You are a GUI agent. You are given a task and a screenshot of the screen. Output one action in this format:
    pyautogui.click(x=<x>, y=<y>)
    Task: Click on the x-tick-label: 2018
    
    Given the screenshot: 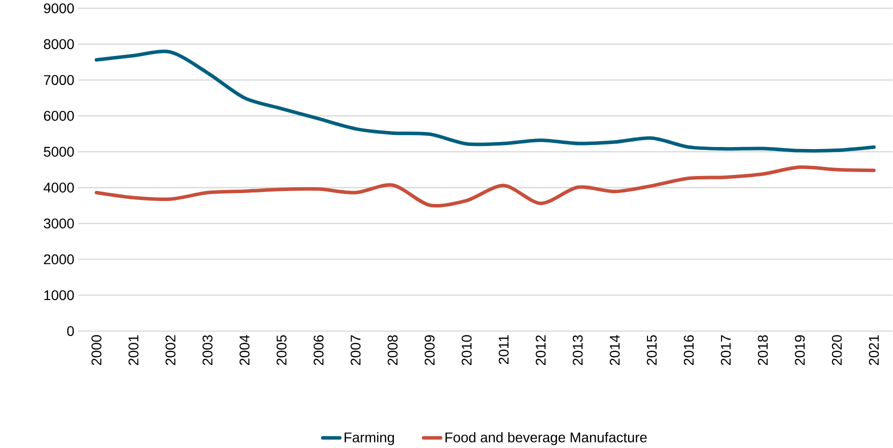 What is the action you would take?
    pyautogui.click(x=763, y=350)
    